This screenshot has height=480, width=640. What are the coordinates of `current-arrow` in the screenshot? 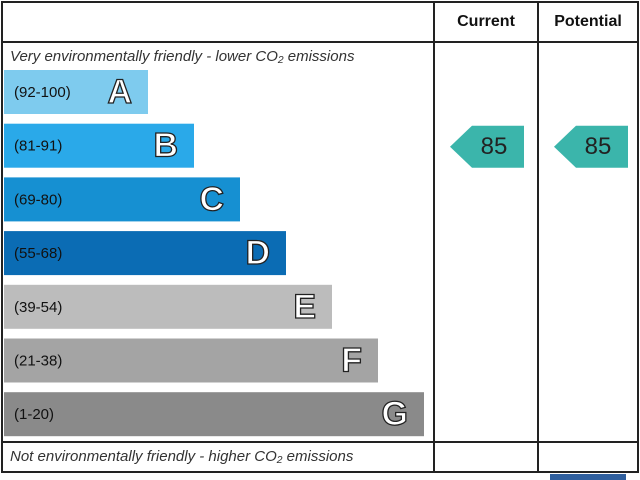 It's located at (487, 146).